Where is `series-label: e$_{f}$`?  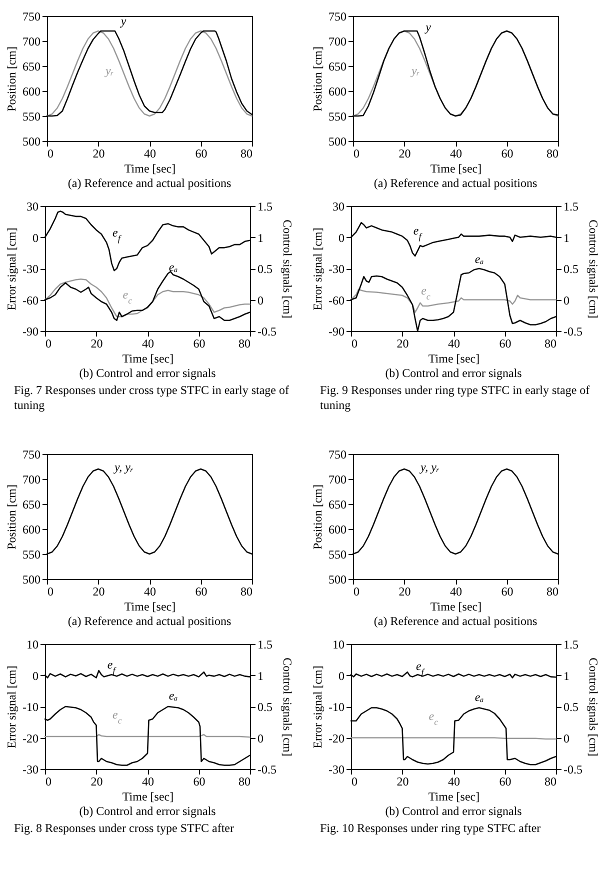
series-label: e$_{f}$ is located at coordinates (117, 234).